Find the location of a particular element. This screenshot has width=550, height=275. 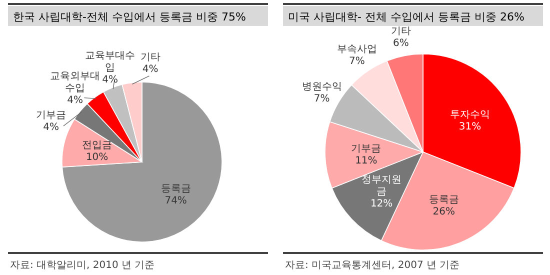

slice-label: 부속사업 is located at coordinates (356, 50).